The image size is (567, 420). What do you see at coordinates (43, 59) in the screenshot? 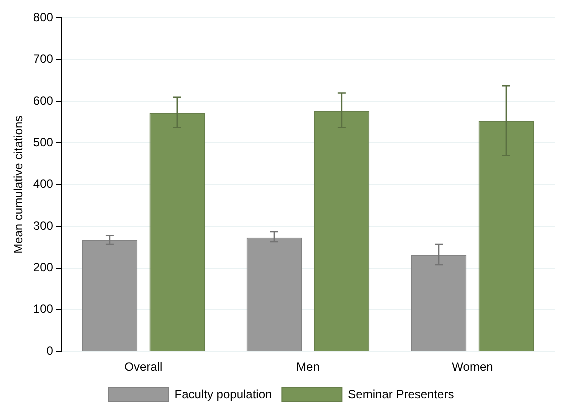
I see `y-tick-label: 700` at bounding box center [43, 59].